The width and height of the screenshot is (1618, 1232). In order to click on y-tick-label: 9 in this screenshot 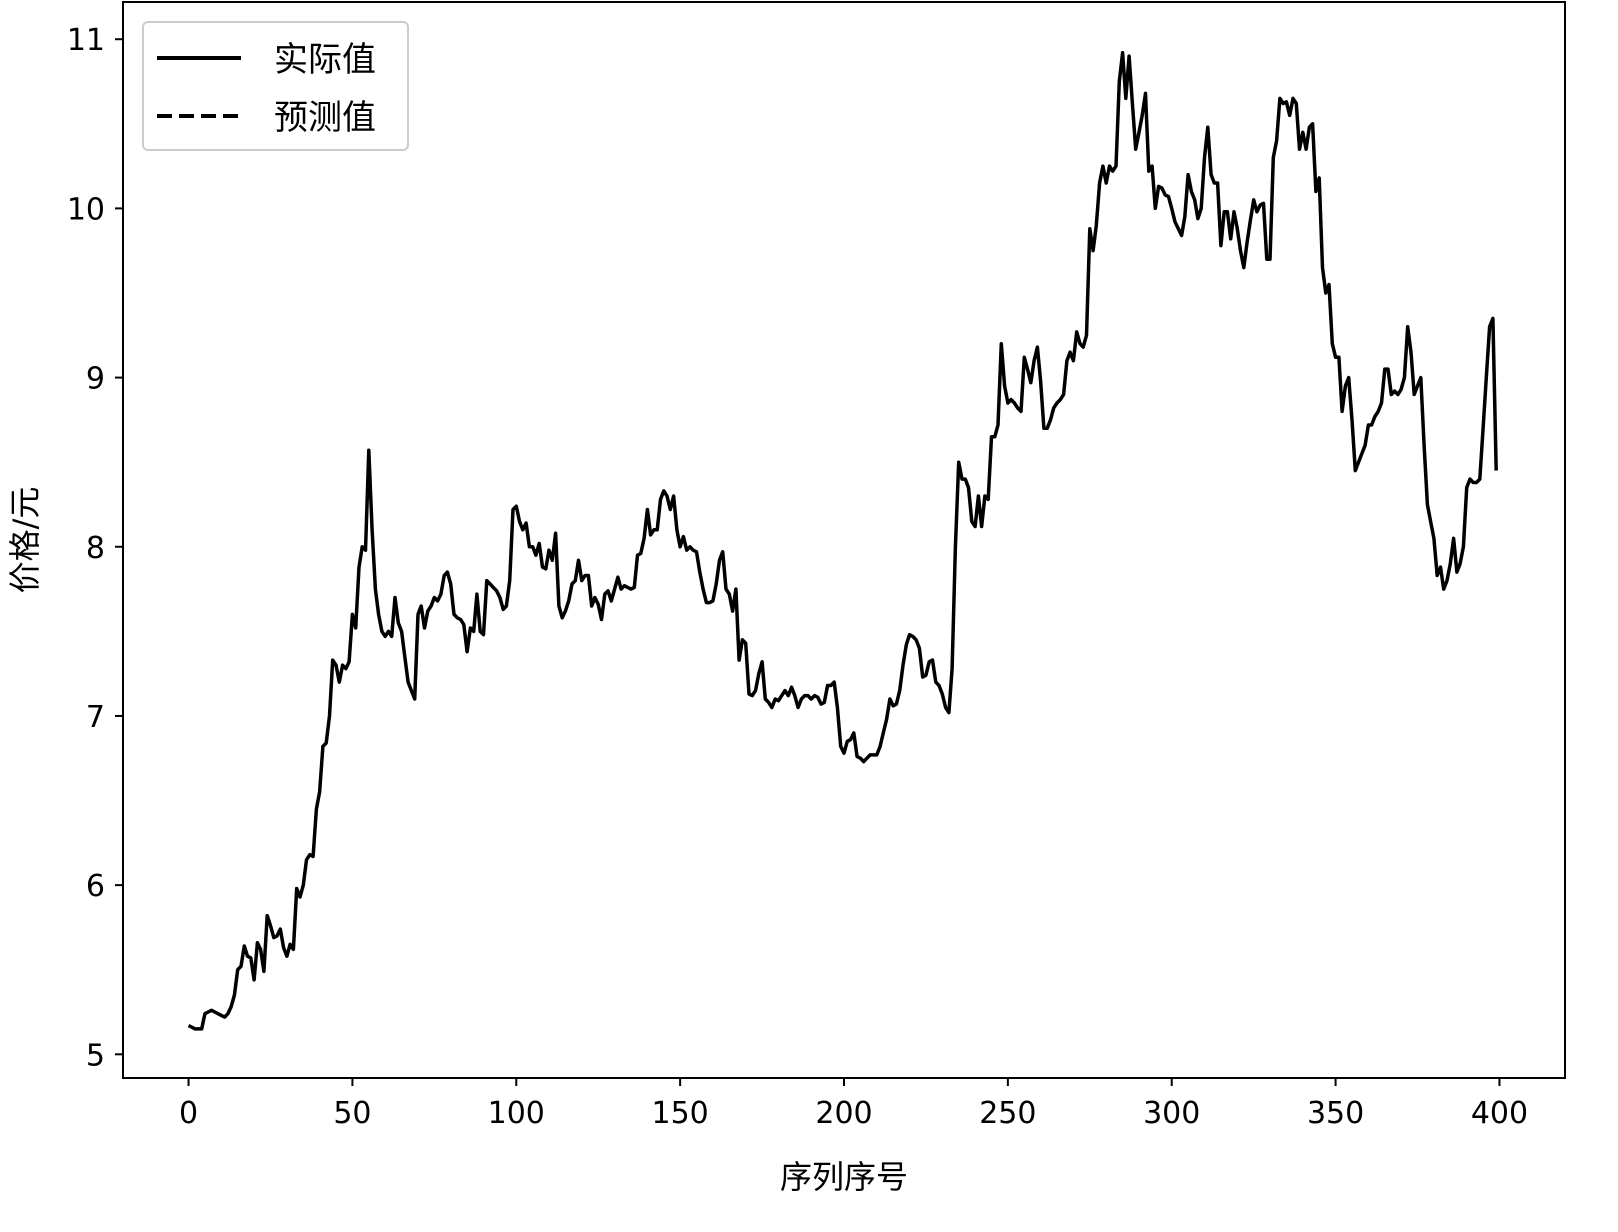, I will do `click(95, 379)`.